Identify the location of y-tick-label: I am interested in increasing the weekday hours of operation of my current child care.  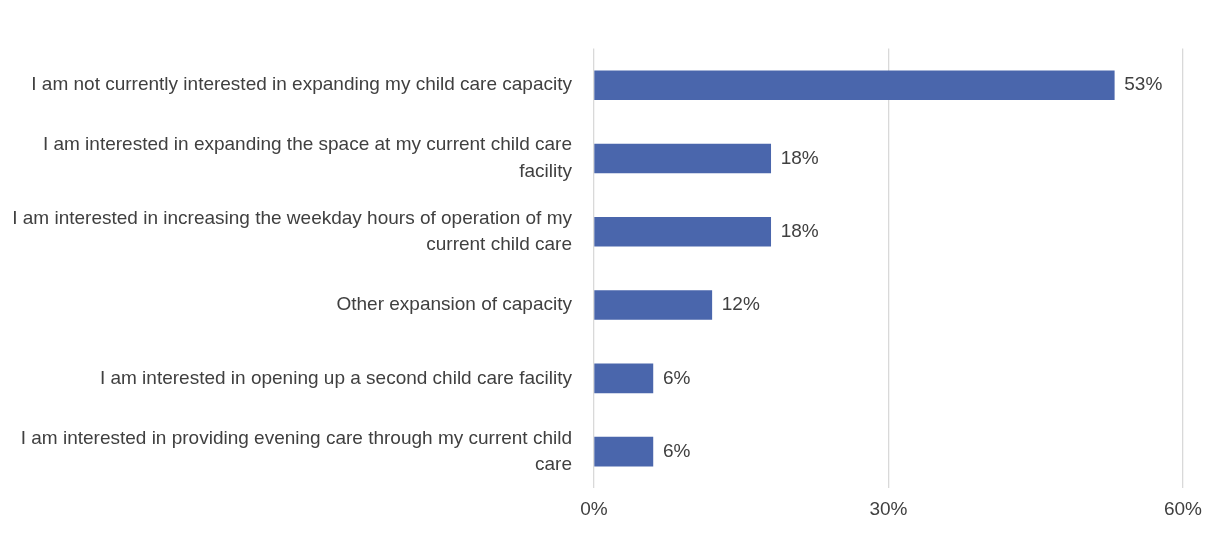
(292, 230).